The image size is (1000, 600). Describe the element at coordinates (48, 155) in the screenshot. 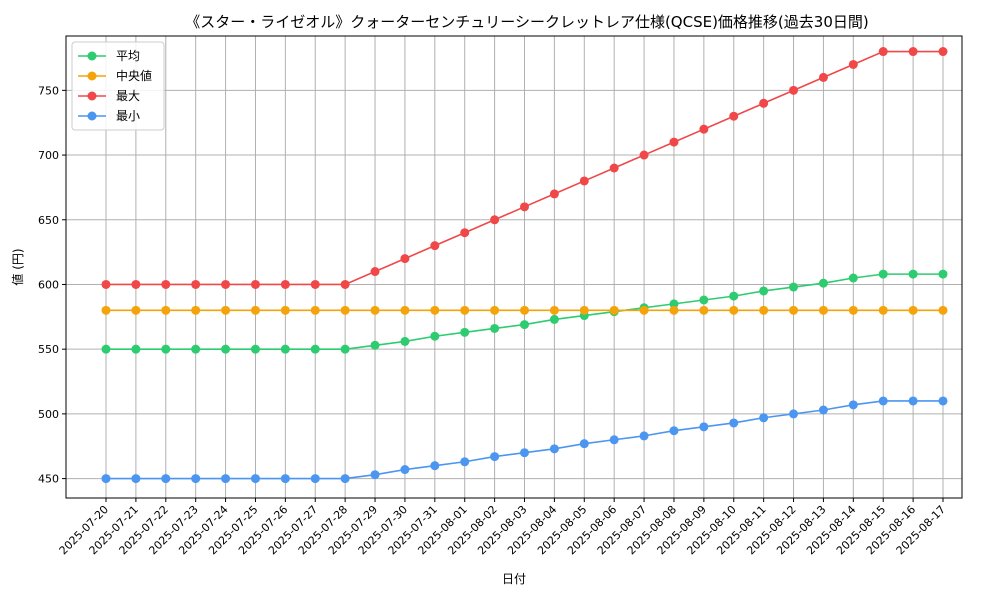

I see `y-tick-label: 700` at that location.